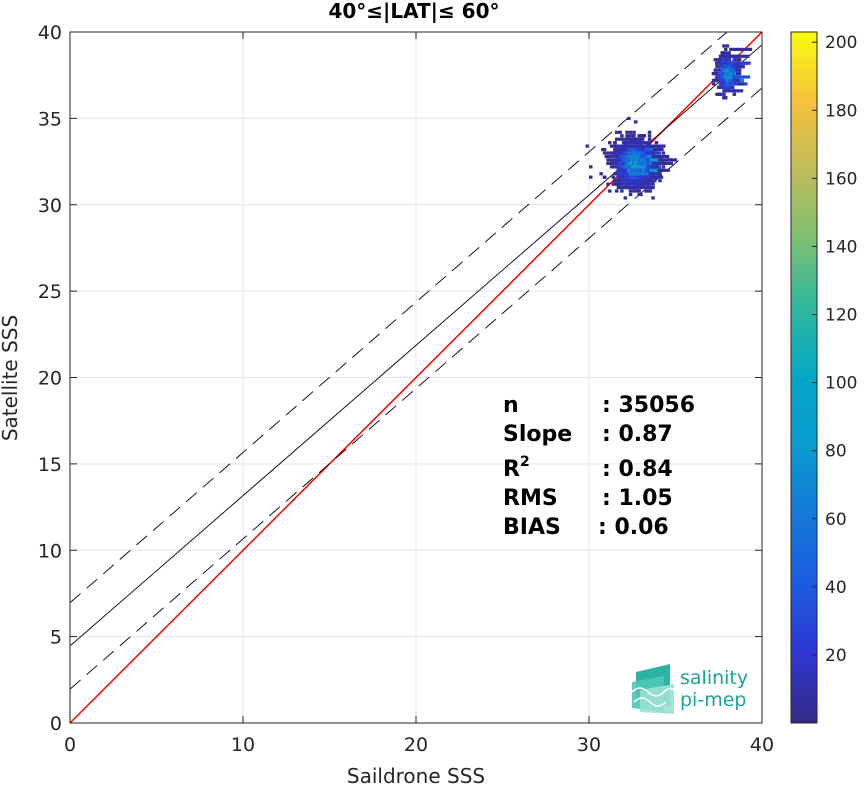 Image resolution: width=865 pixels, height=786 pixels. What do you see at coordinates (50, 379) in the screenshot?
I see `y-tick-label: 20` at bounding box center [50, 379].